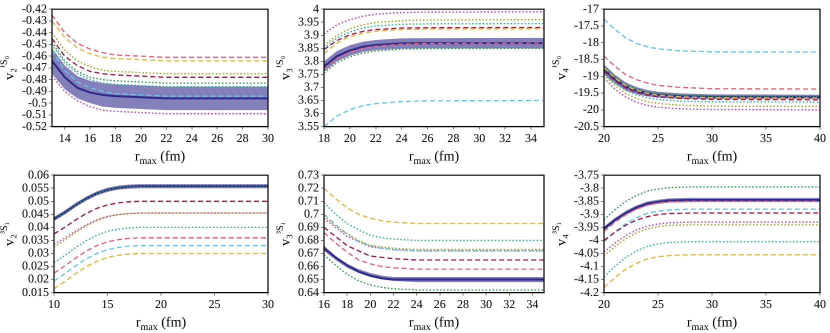 The height and width of the screenshot is (333, 830). What do you see at coordinates (308, 174) in the screenshot?
I see `y-tick-label: 0.73` at bounding box center [308, 174].